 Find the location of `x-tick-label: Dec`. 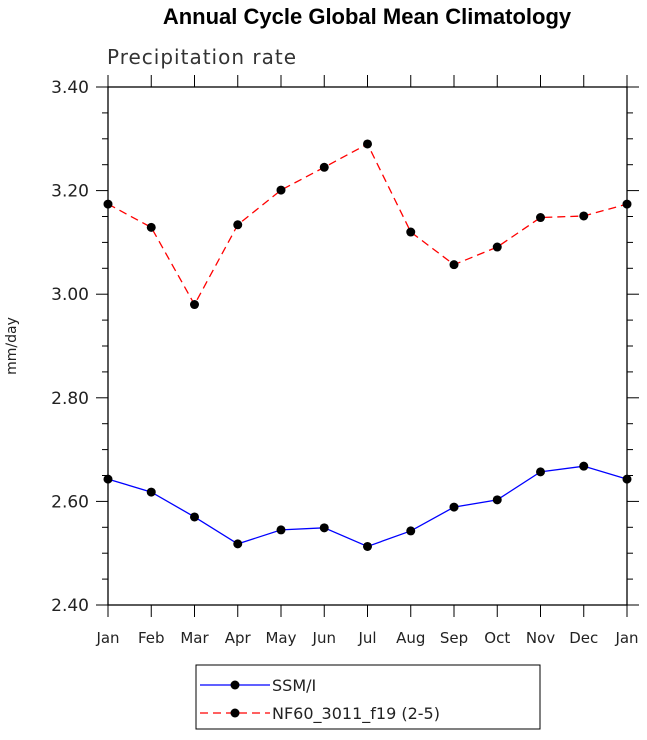

x-tick-label: Dec is located at coordinates (583, 638).